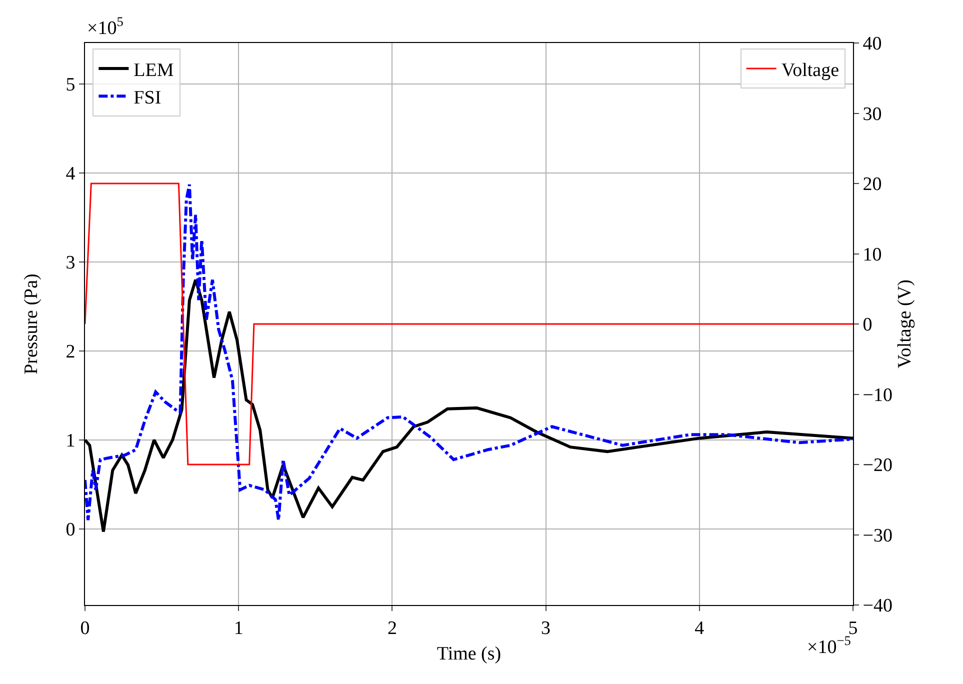 This screenshot has height=684, width=963. I want to click on legend-label: FSI, so click(148, 98).